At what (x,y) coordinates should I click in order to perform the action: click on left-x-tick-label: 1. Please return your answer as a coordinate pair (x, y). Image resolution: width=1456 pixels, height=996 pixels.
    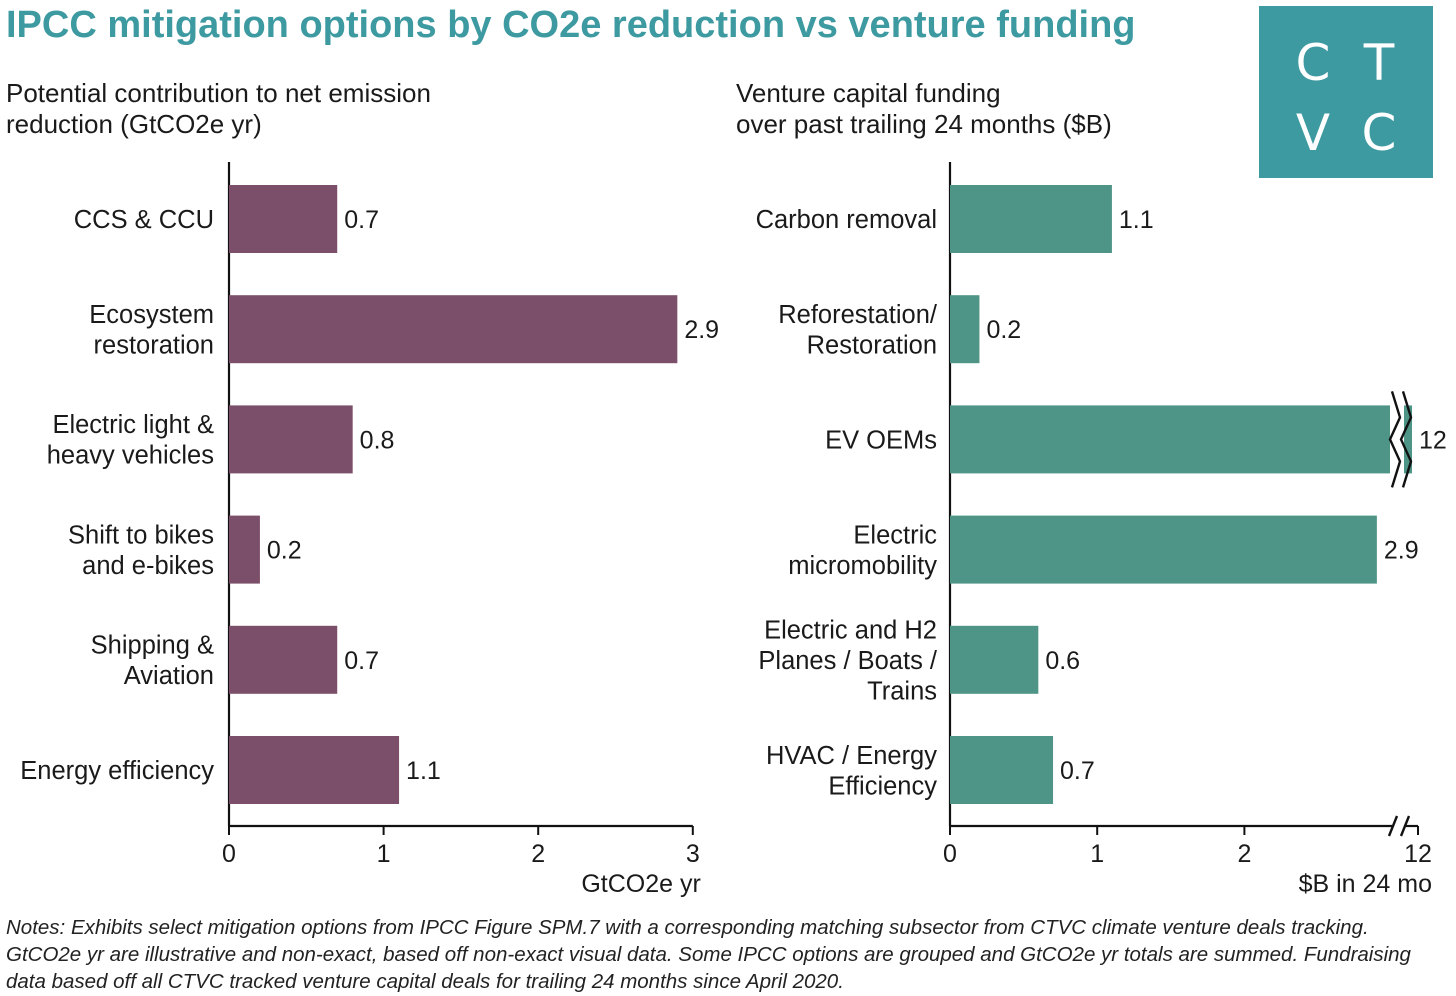
    Looking at the image, I should click on (384, 854).